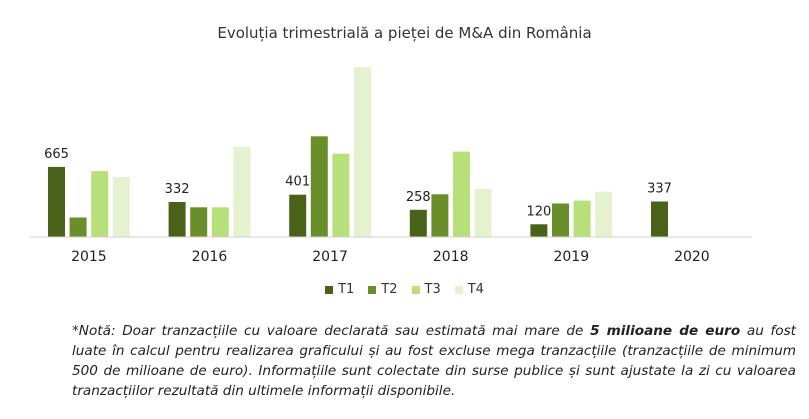 The width and height of the screenshot is (809, 419). I want to click on x-tick-label-2016: 2016, so click(210, 257).